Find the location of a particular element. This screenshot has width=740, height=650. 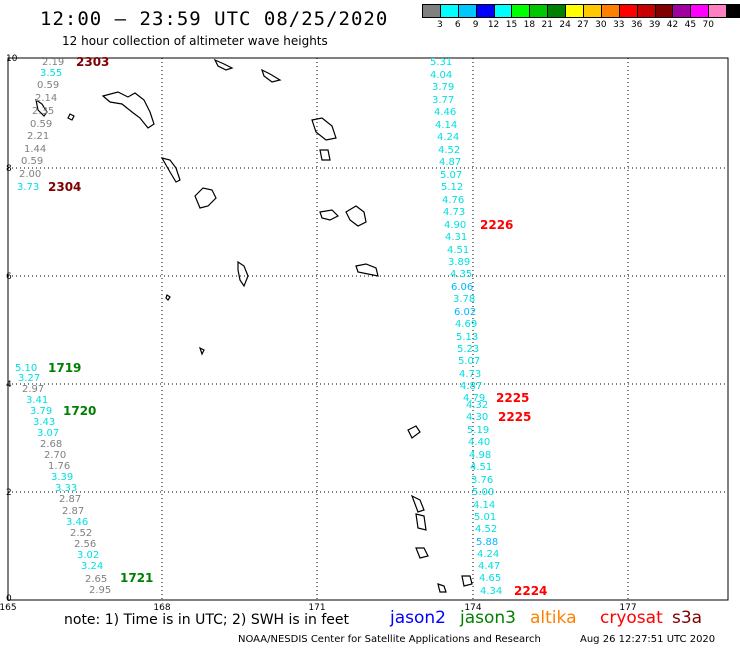

wave-height-label: 4.35 is located at coordinates (461, 274).